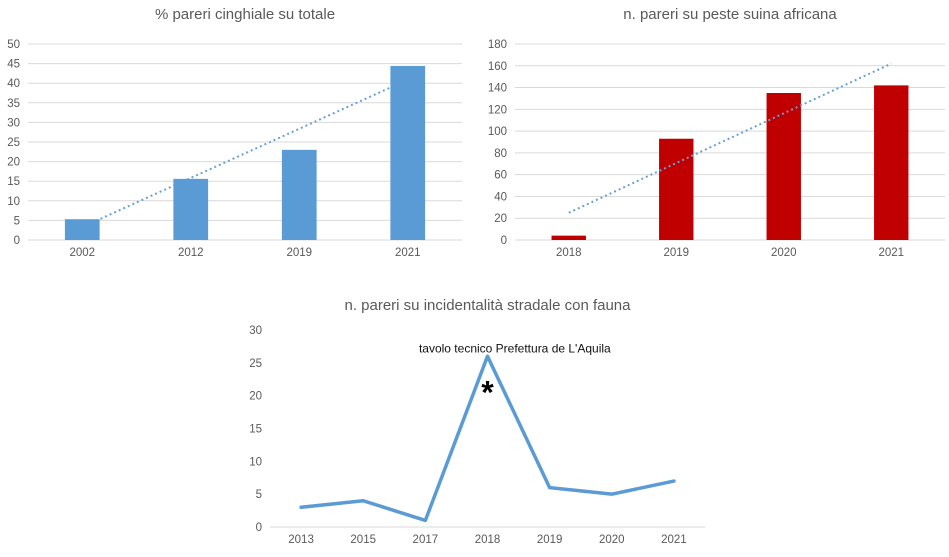  I want to click on annotation-asterisk-marker: *, so click(487, 393).